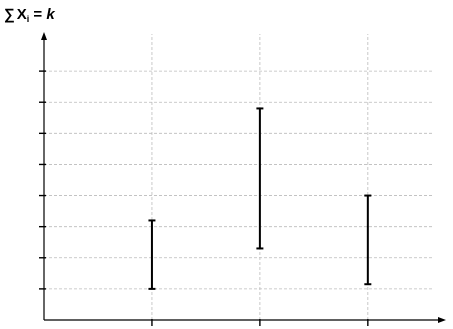 Image resolution: width=453 pixels, height=329 pixels. What do you see at coordinates (50, 14) in the screenshot?
I see `title-constant: k` at bounding box center [50, 14].